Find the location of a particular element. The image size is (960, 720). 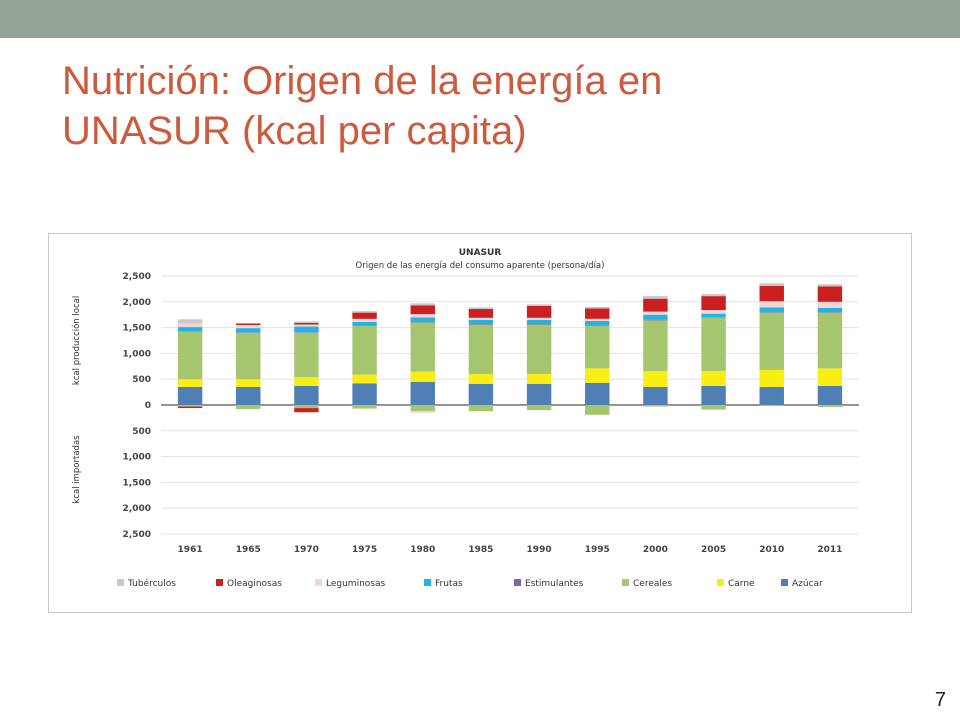

x-tick-label: 1961 is located at coordinates (190, 550).